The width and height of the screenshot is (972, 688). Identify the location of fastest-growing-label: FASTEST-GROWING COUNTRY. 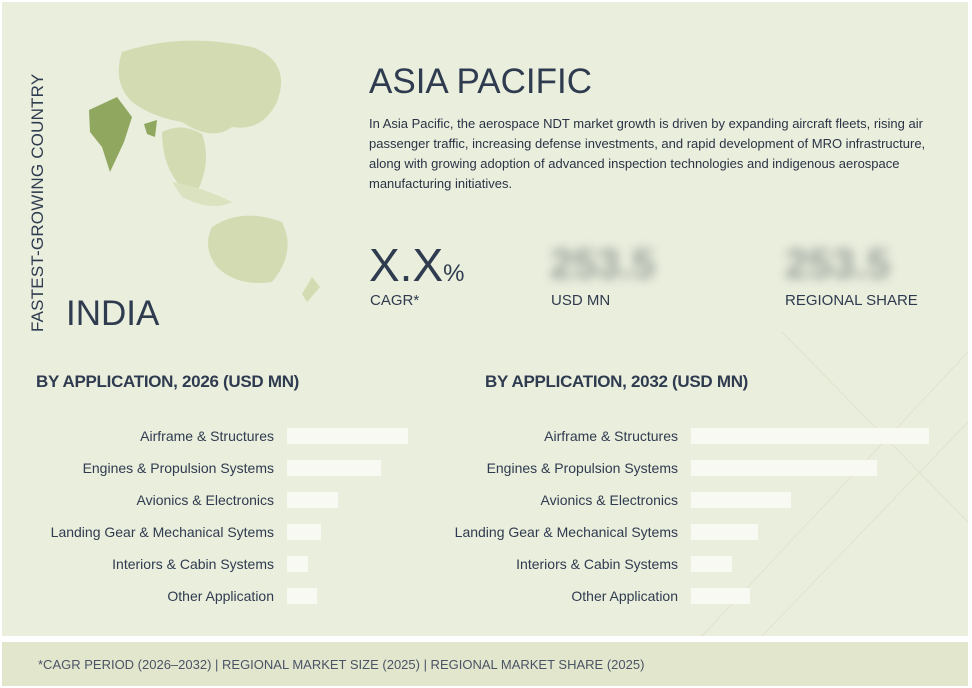
(37, 202).